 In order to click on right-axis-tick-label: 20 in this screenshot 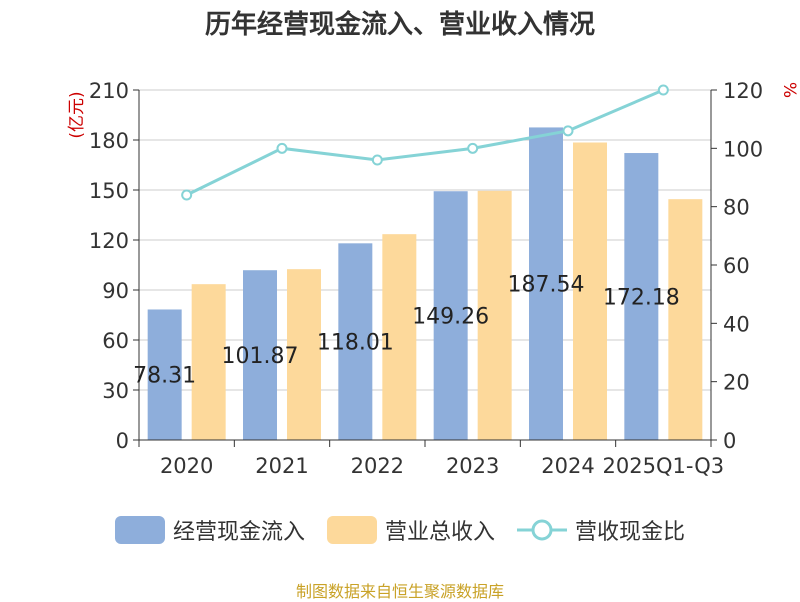, I will do `click(736, 383)`.